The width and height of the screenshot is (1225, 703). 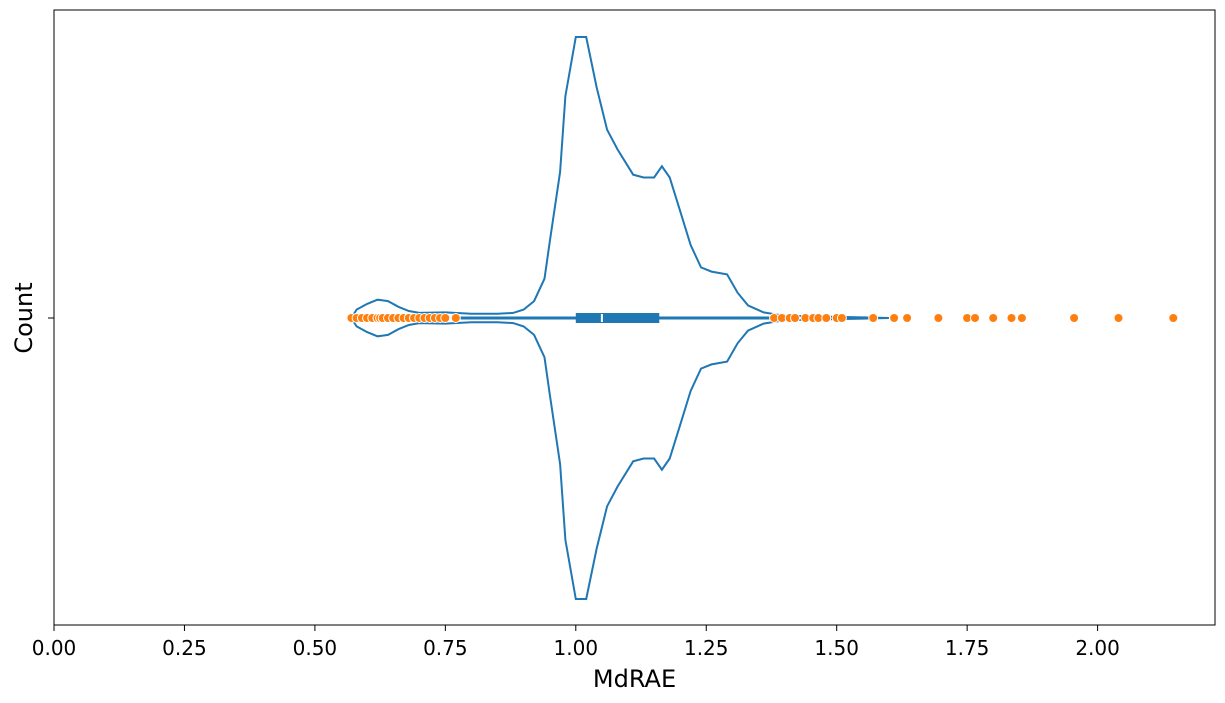 I want to click on x-tick-label: 0.25, so click(x=184, y=648).